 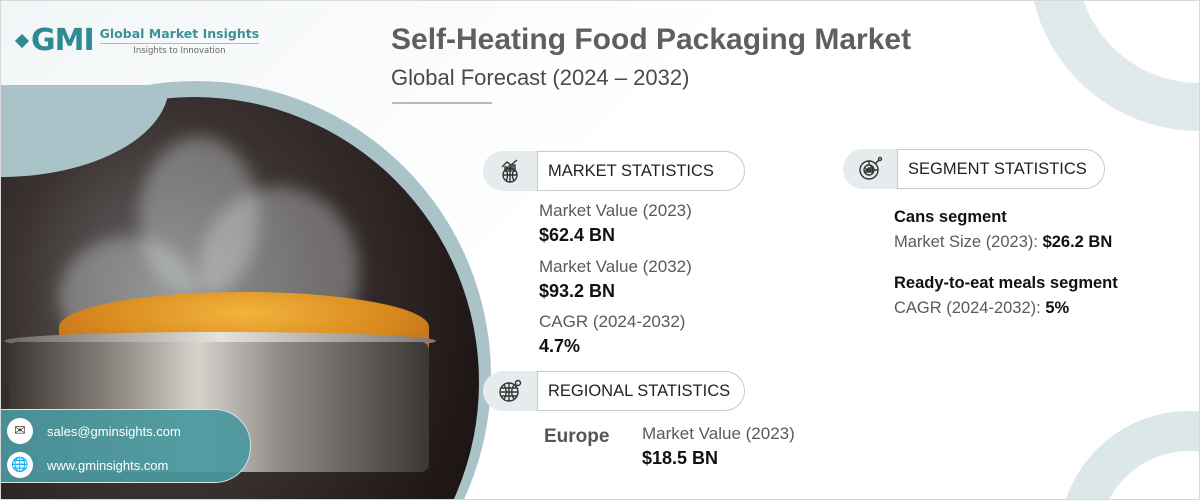 What do you see at coordinates (1057, 308) in the screenshot?
I see `ready-to-eat-segment-value: 5%` at bounding box center [1057, 308].